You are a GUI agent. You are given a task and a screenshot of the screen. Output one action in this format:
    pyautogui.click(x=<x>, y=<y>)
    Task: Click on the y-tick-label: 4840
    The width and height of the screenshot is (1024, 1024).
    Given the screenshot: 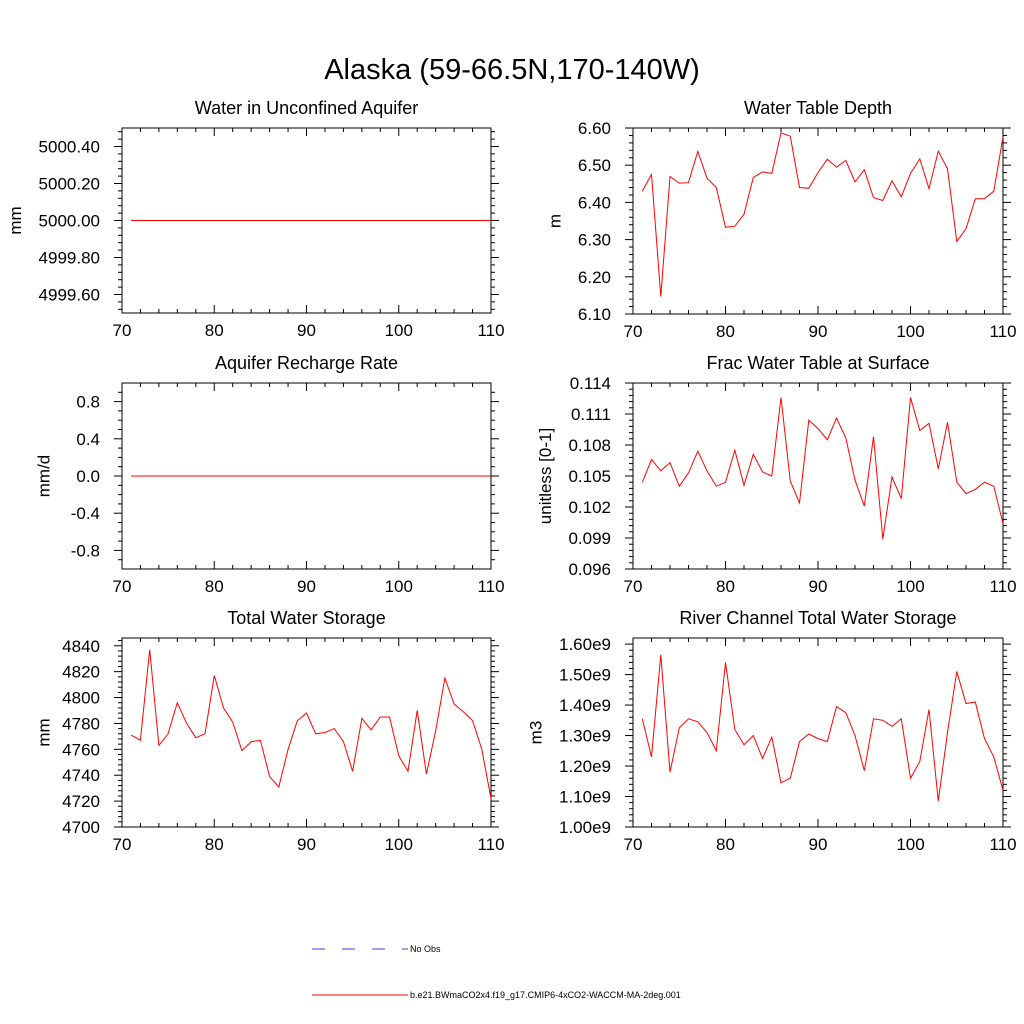 What is the action you would take?
    pyautogui.click(x=81, y=646)
    